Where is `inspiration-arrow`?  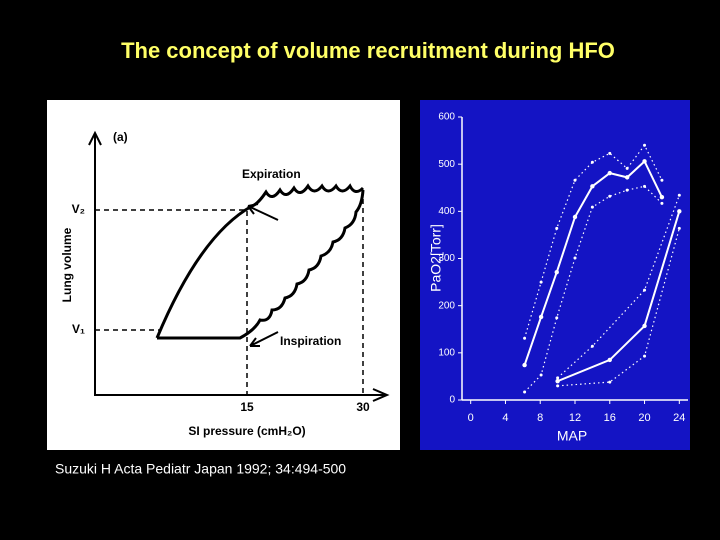
inspiration-arrow is located at coordinates (264, 339).